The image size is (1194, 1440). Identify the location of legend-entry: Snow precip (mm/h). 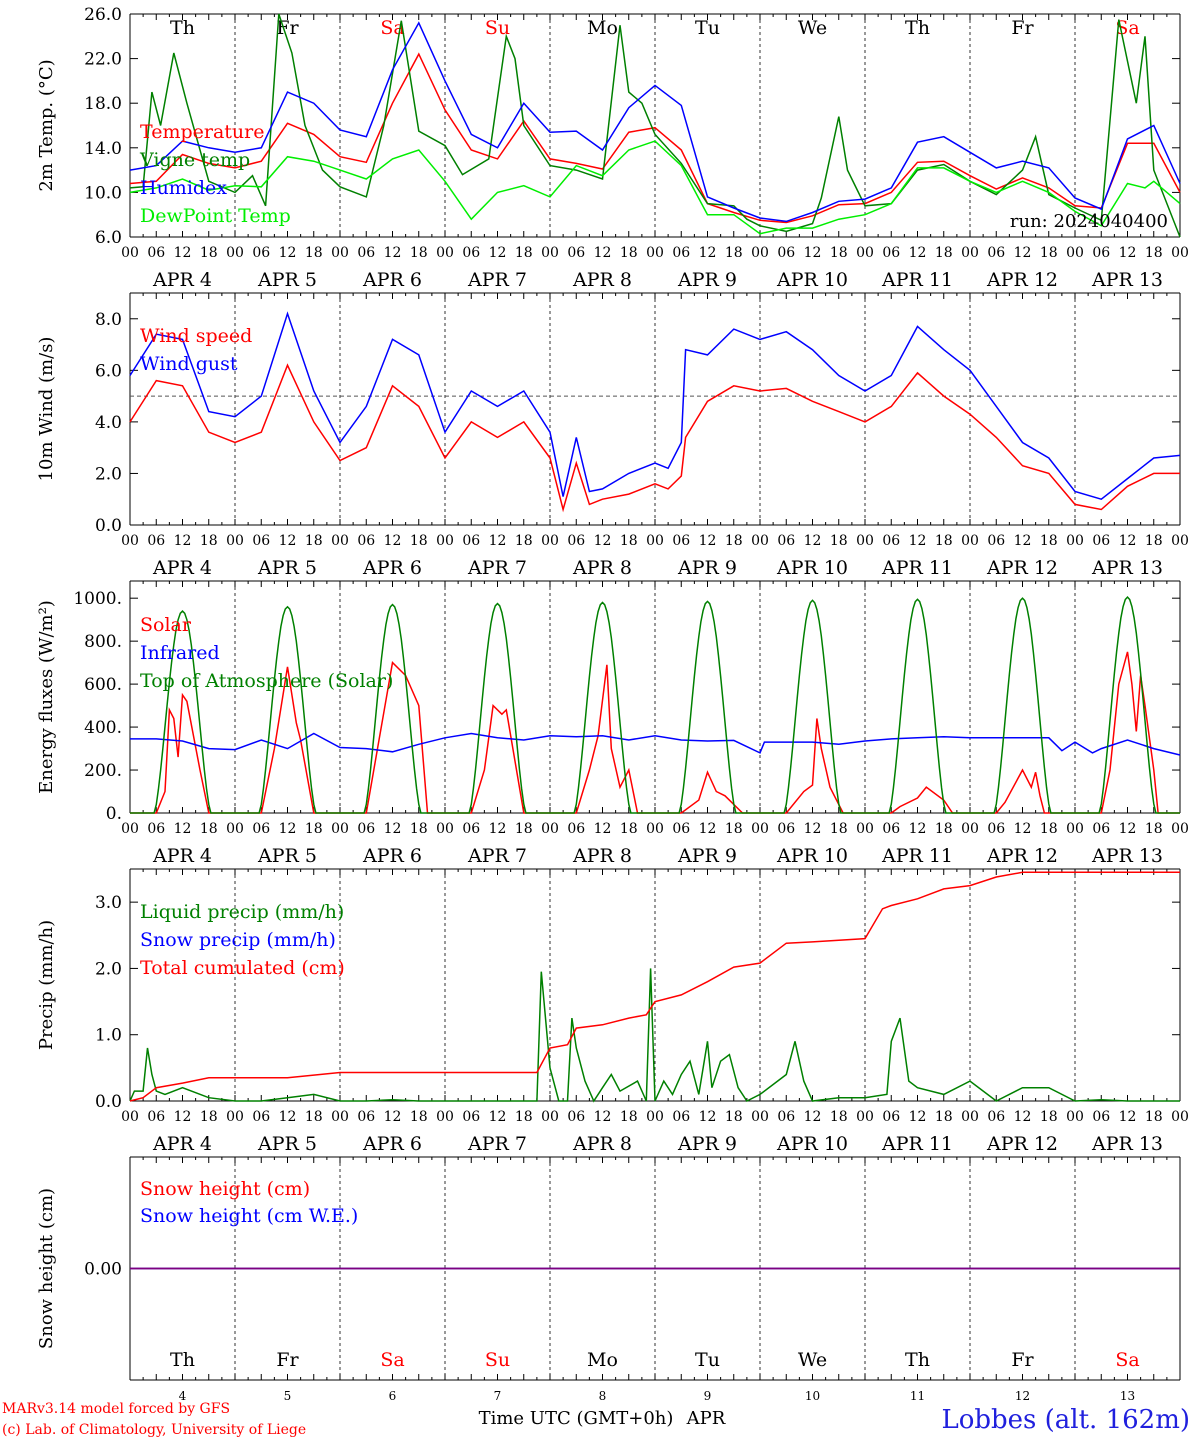
(238, 940).